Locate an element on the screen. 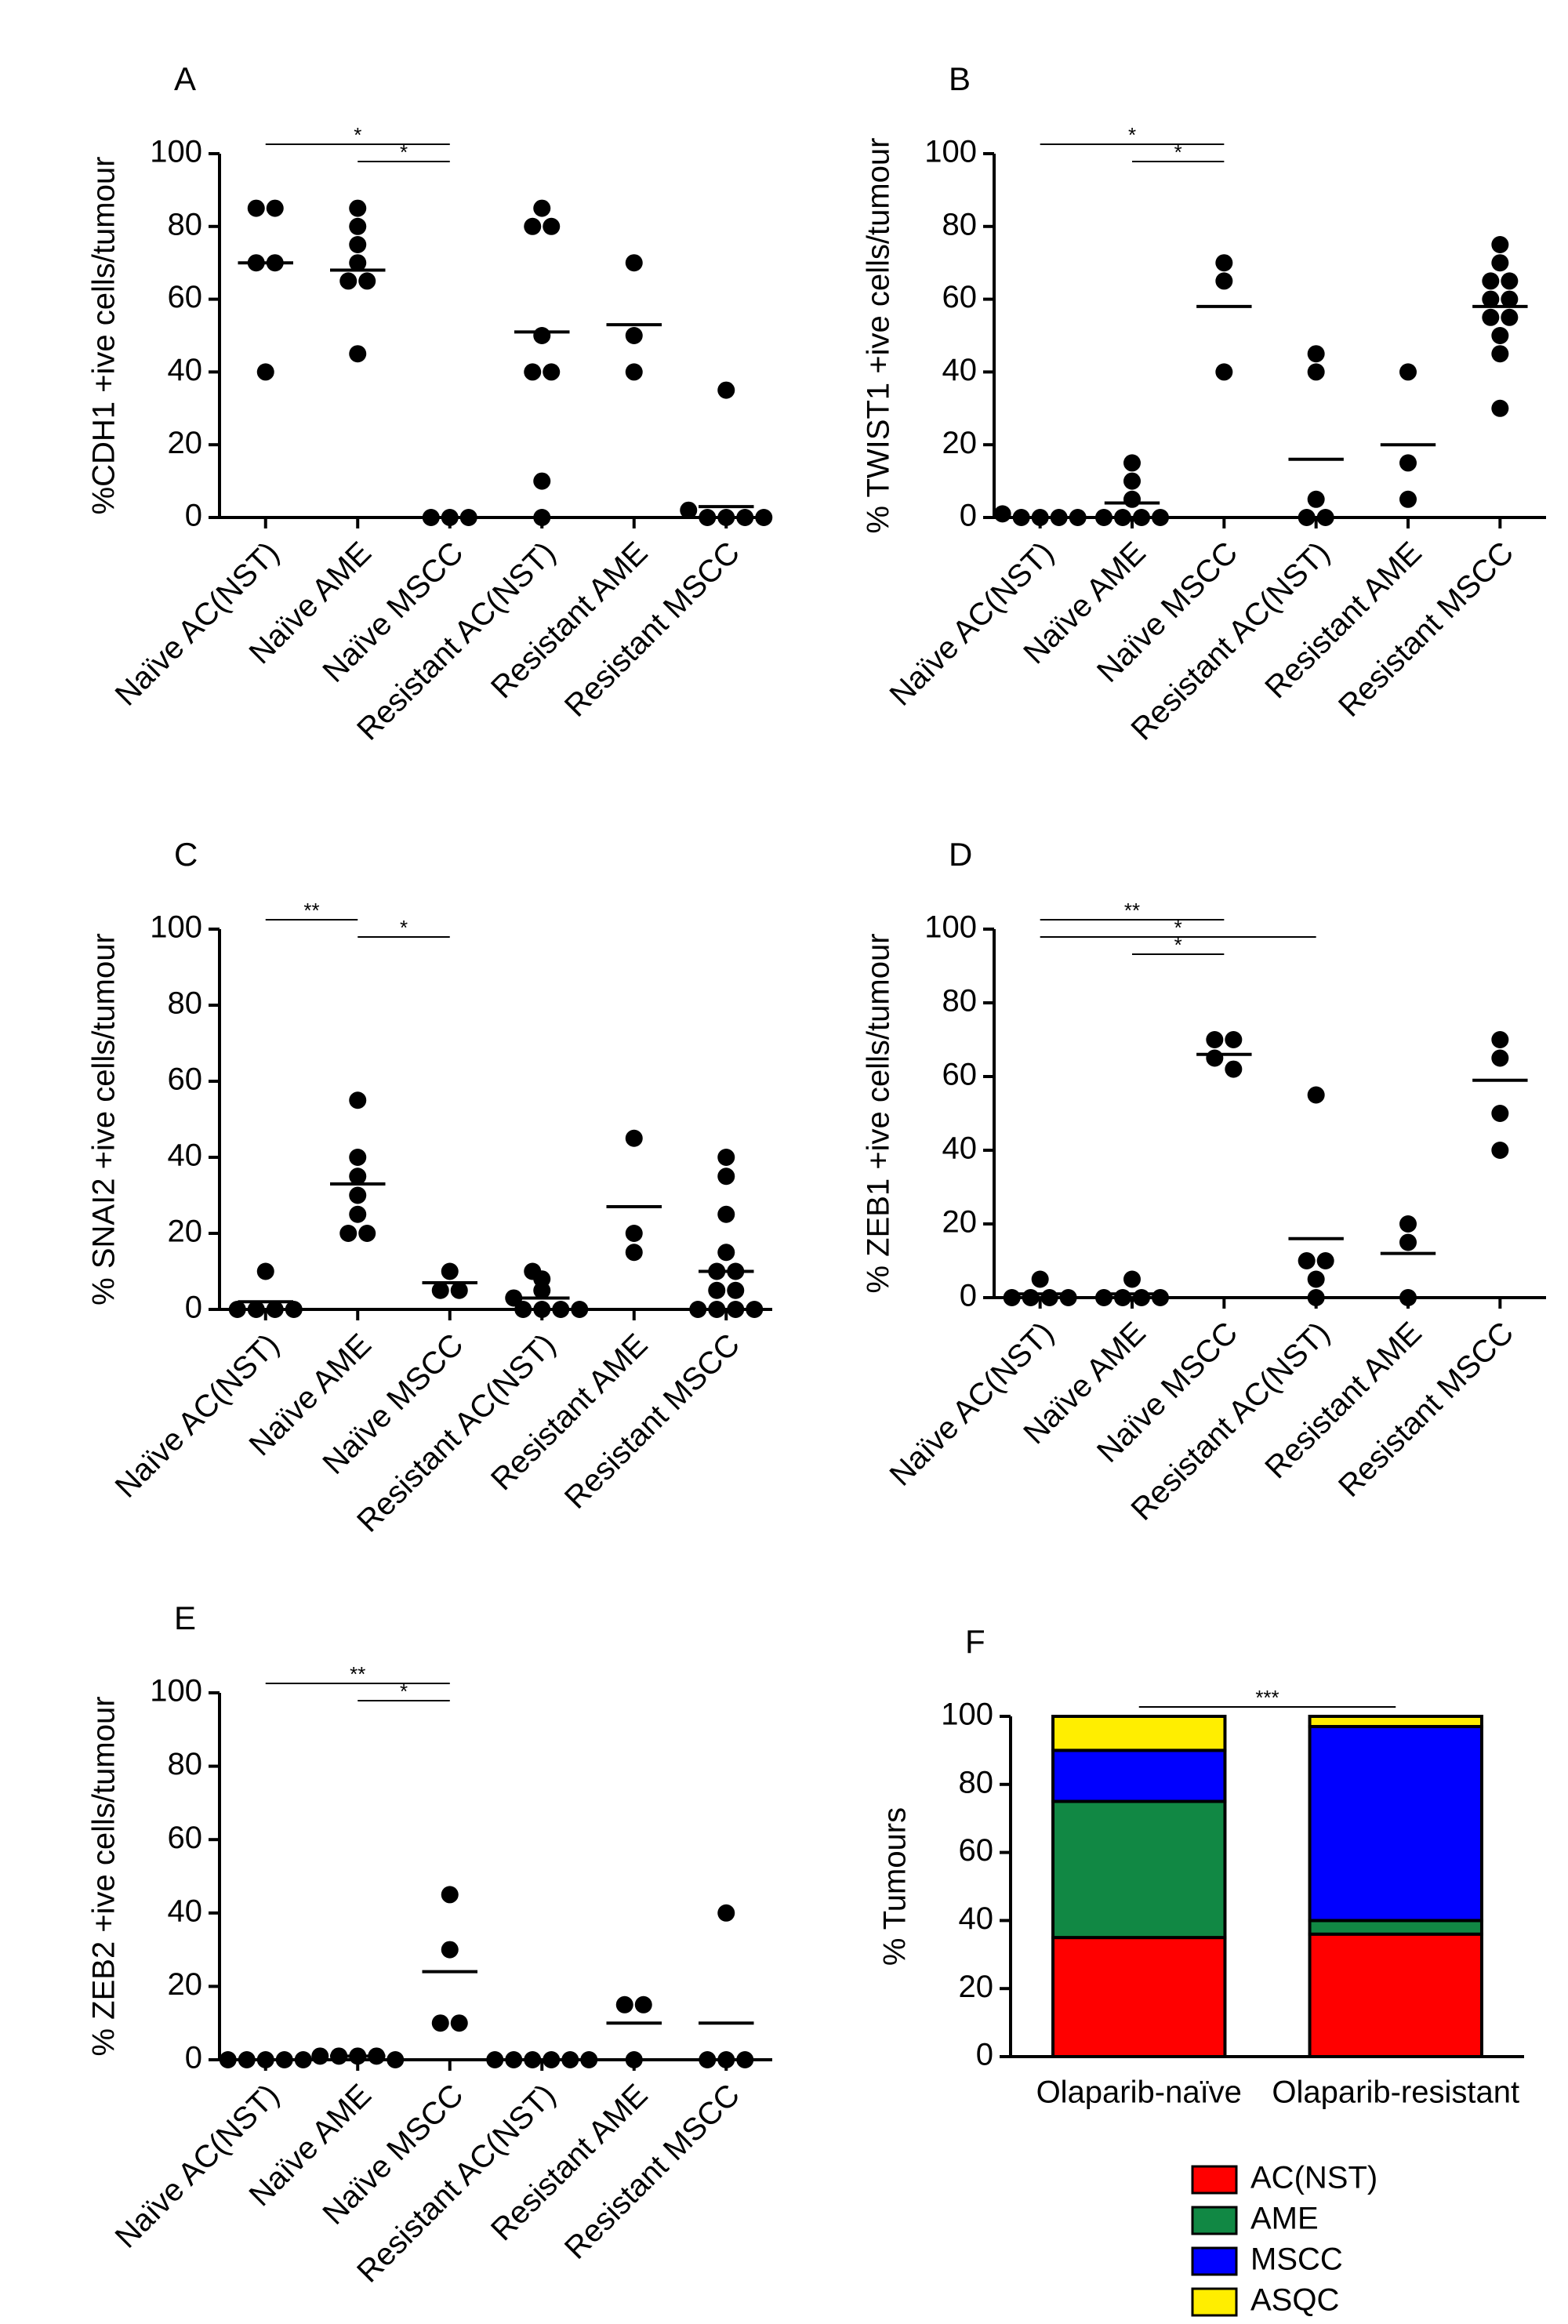 The height and width of the screenshot is (2324, 1568). significance-label: *** is located at coordinates (1267, 1697).